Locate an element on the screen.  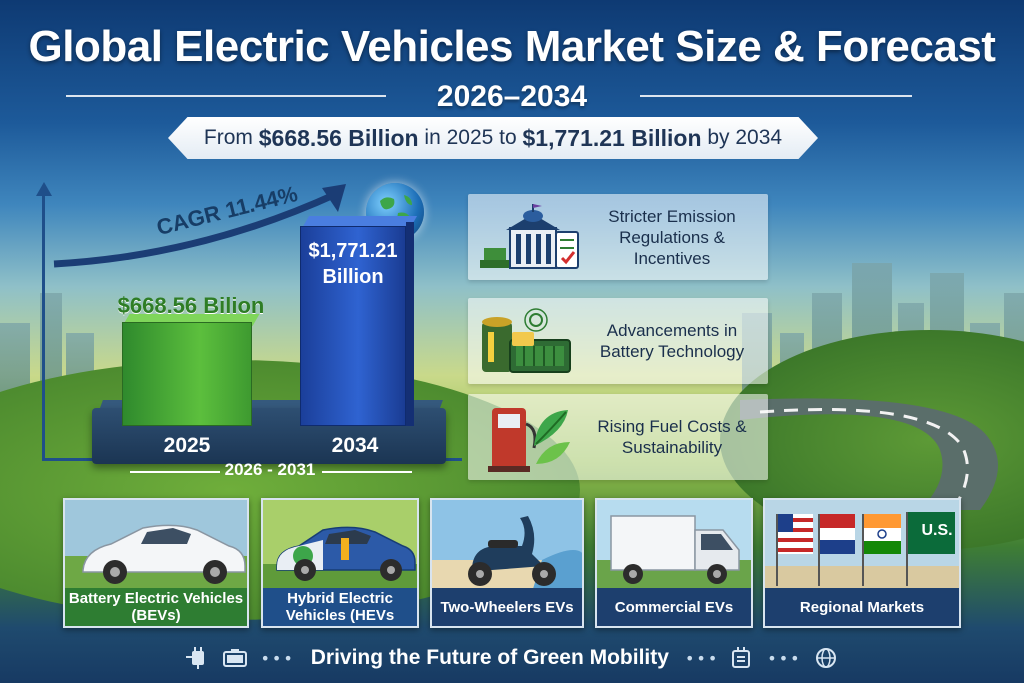
category-label-2034: 2034 is located at coordinates (355, 445).